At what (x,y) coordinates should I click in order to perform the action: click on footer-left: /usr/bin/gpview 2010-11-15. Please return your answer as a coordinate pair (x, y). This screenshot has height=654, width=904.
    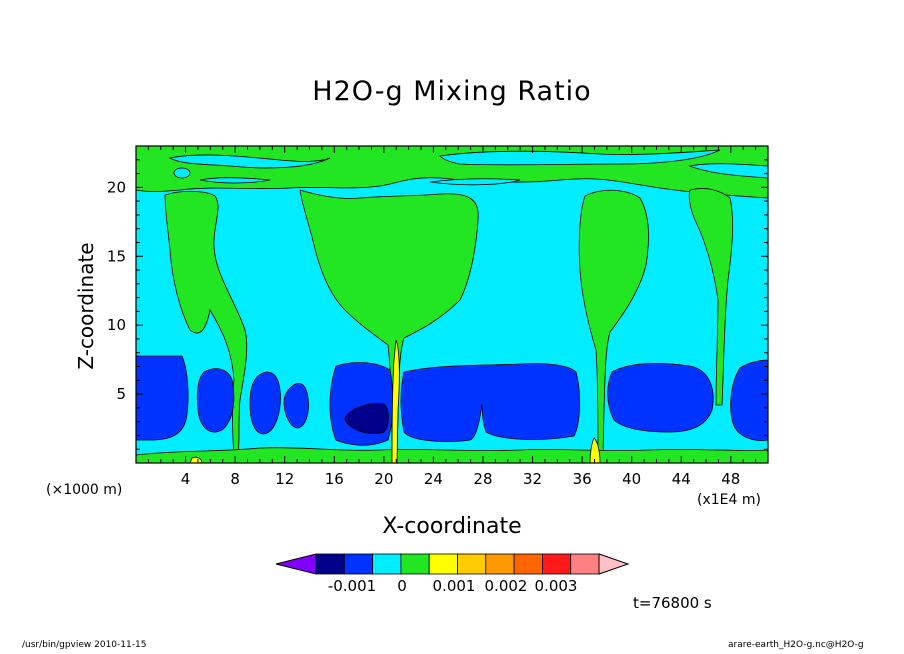
    Looking at the image, I should click on (84, 645).